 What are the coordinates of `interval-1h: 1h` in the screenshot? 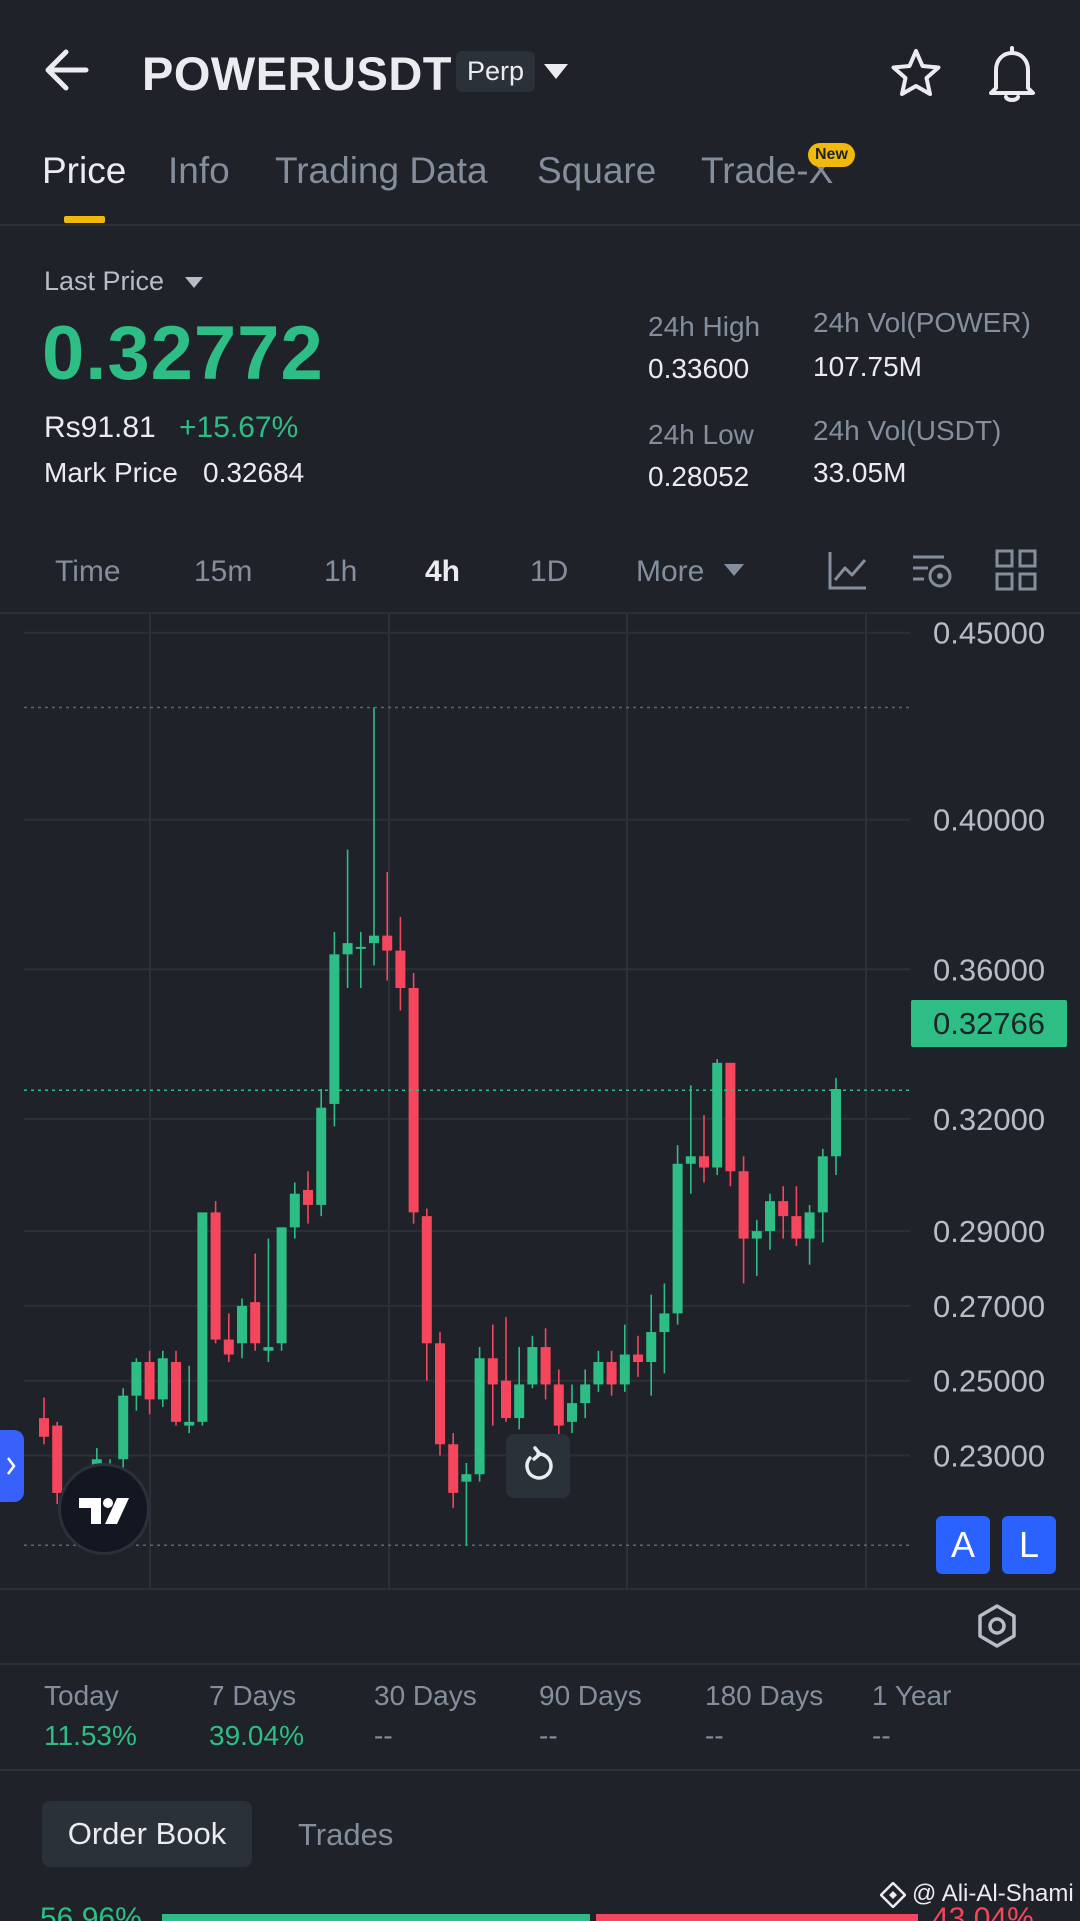 It's located at (341, 571).